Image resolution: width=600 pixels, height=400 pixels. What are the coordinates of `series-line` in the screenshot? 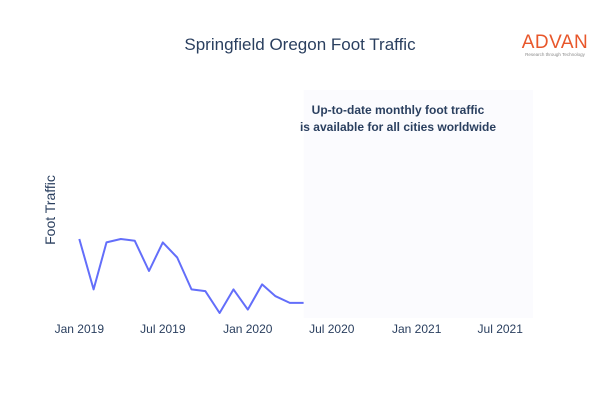 It's located at (191, 276).